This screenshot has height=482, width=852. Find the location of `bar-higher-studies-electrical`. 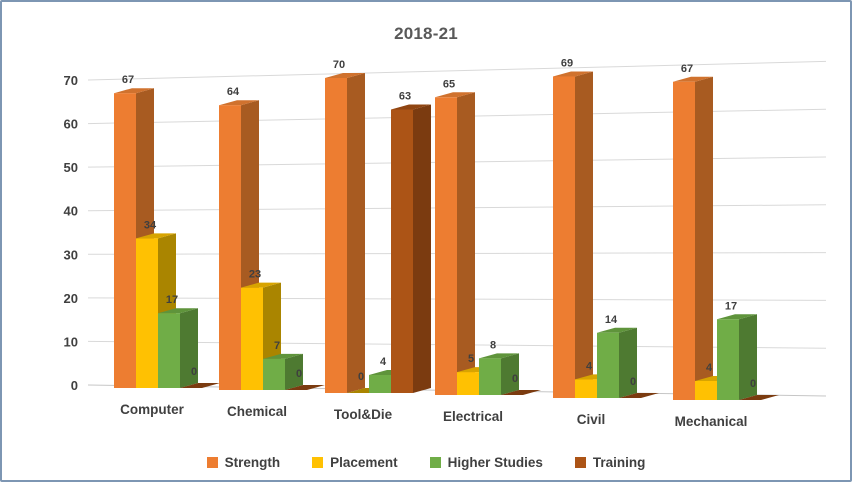

bar-higher-studies-electrical is located at coordinates (499, 374).